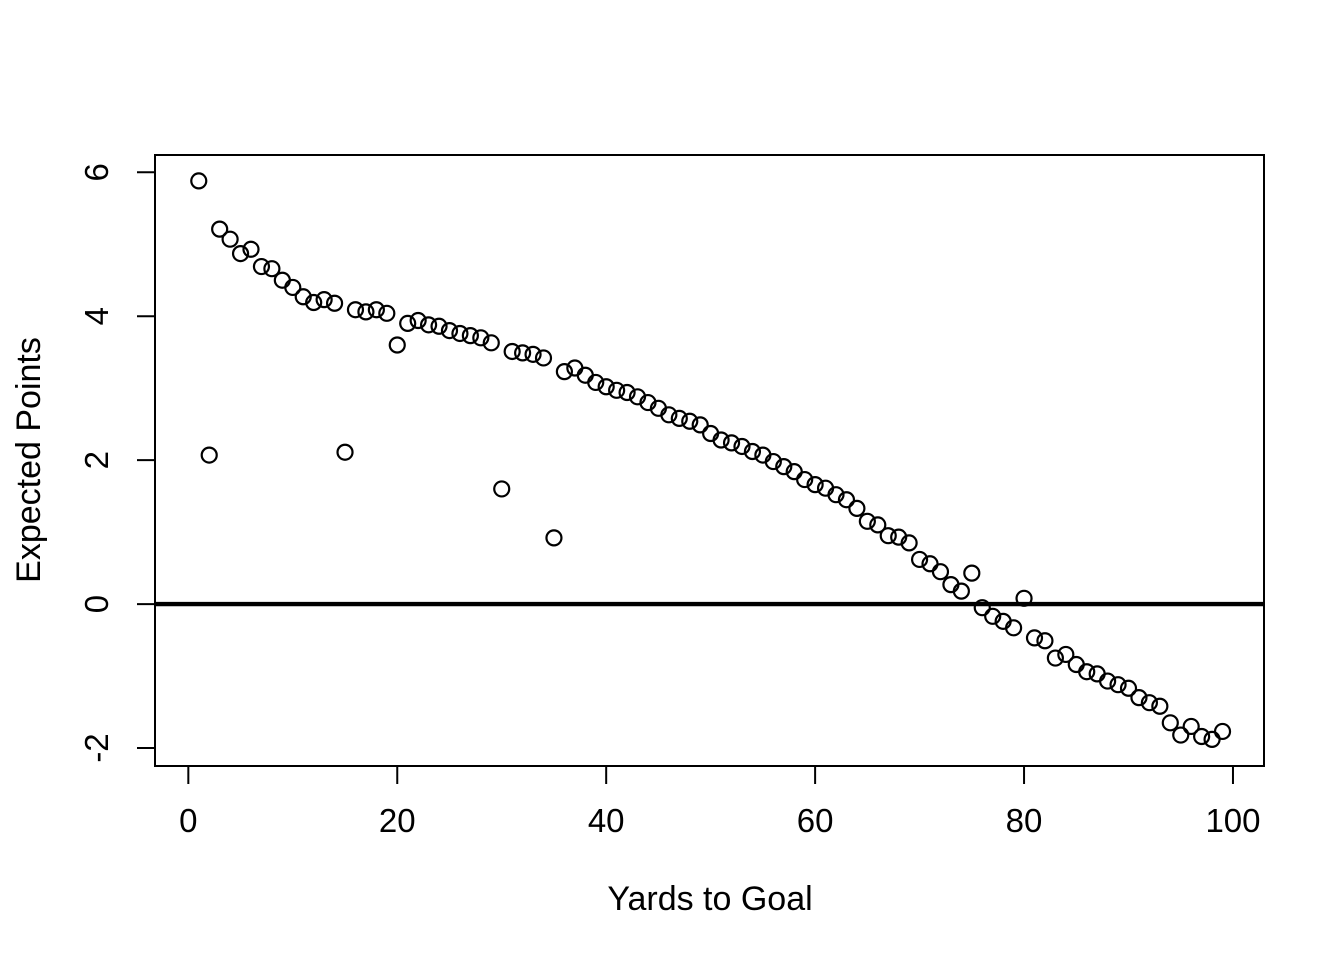 Image resolution: width=1344 pixels, height=960 pixels. Describe the element at coordinates (96, 460) in the screenshot. I see `y-tick-label: 2` at that location.